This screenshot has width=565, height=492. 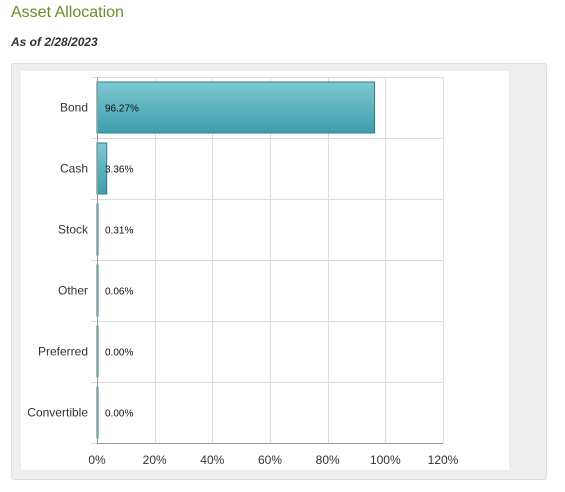 I want to click on x-tick-label: 40%, so click(x=212, y=460).